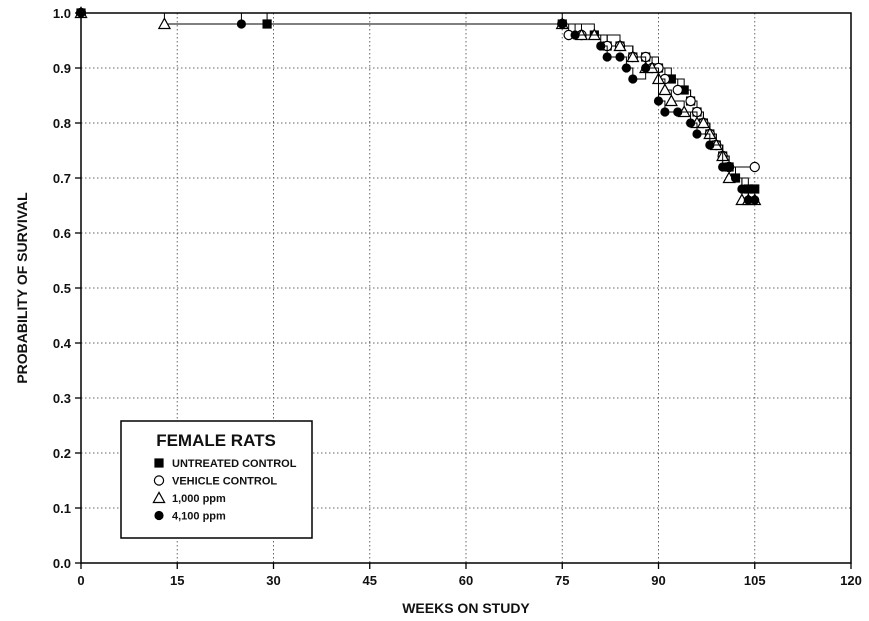 The width and height of the screenshot is (869, 621). Describe the element at coordinates (199, 517) in the screenshot. I see `legend-label: 4,100 ppm` at that location.